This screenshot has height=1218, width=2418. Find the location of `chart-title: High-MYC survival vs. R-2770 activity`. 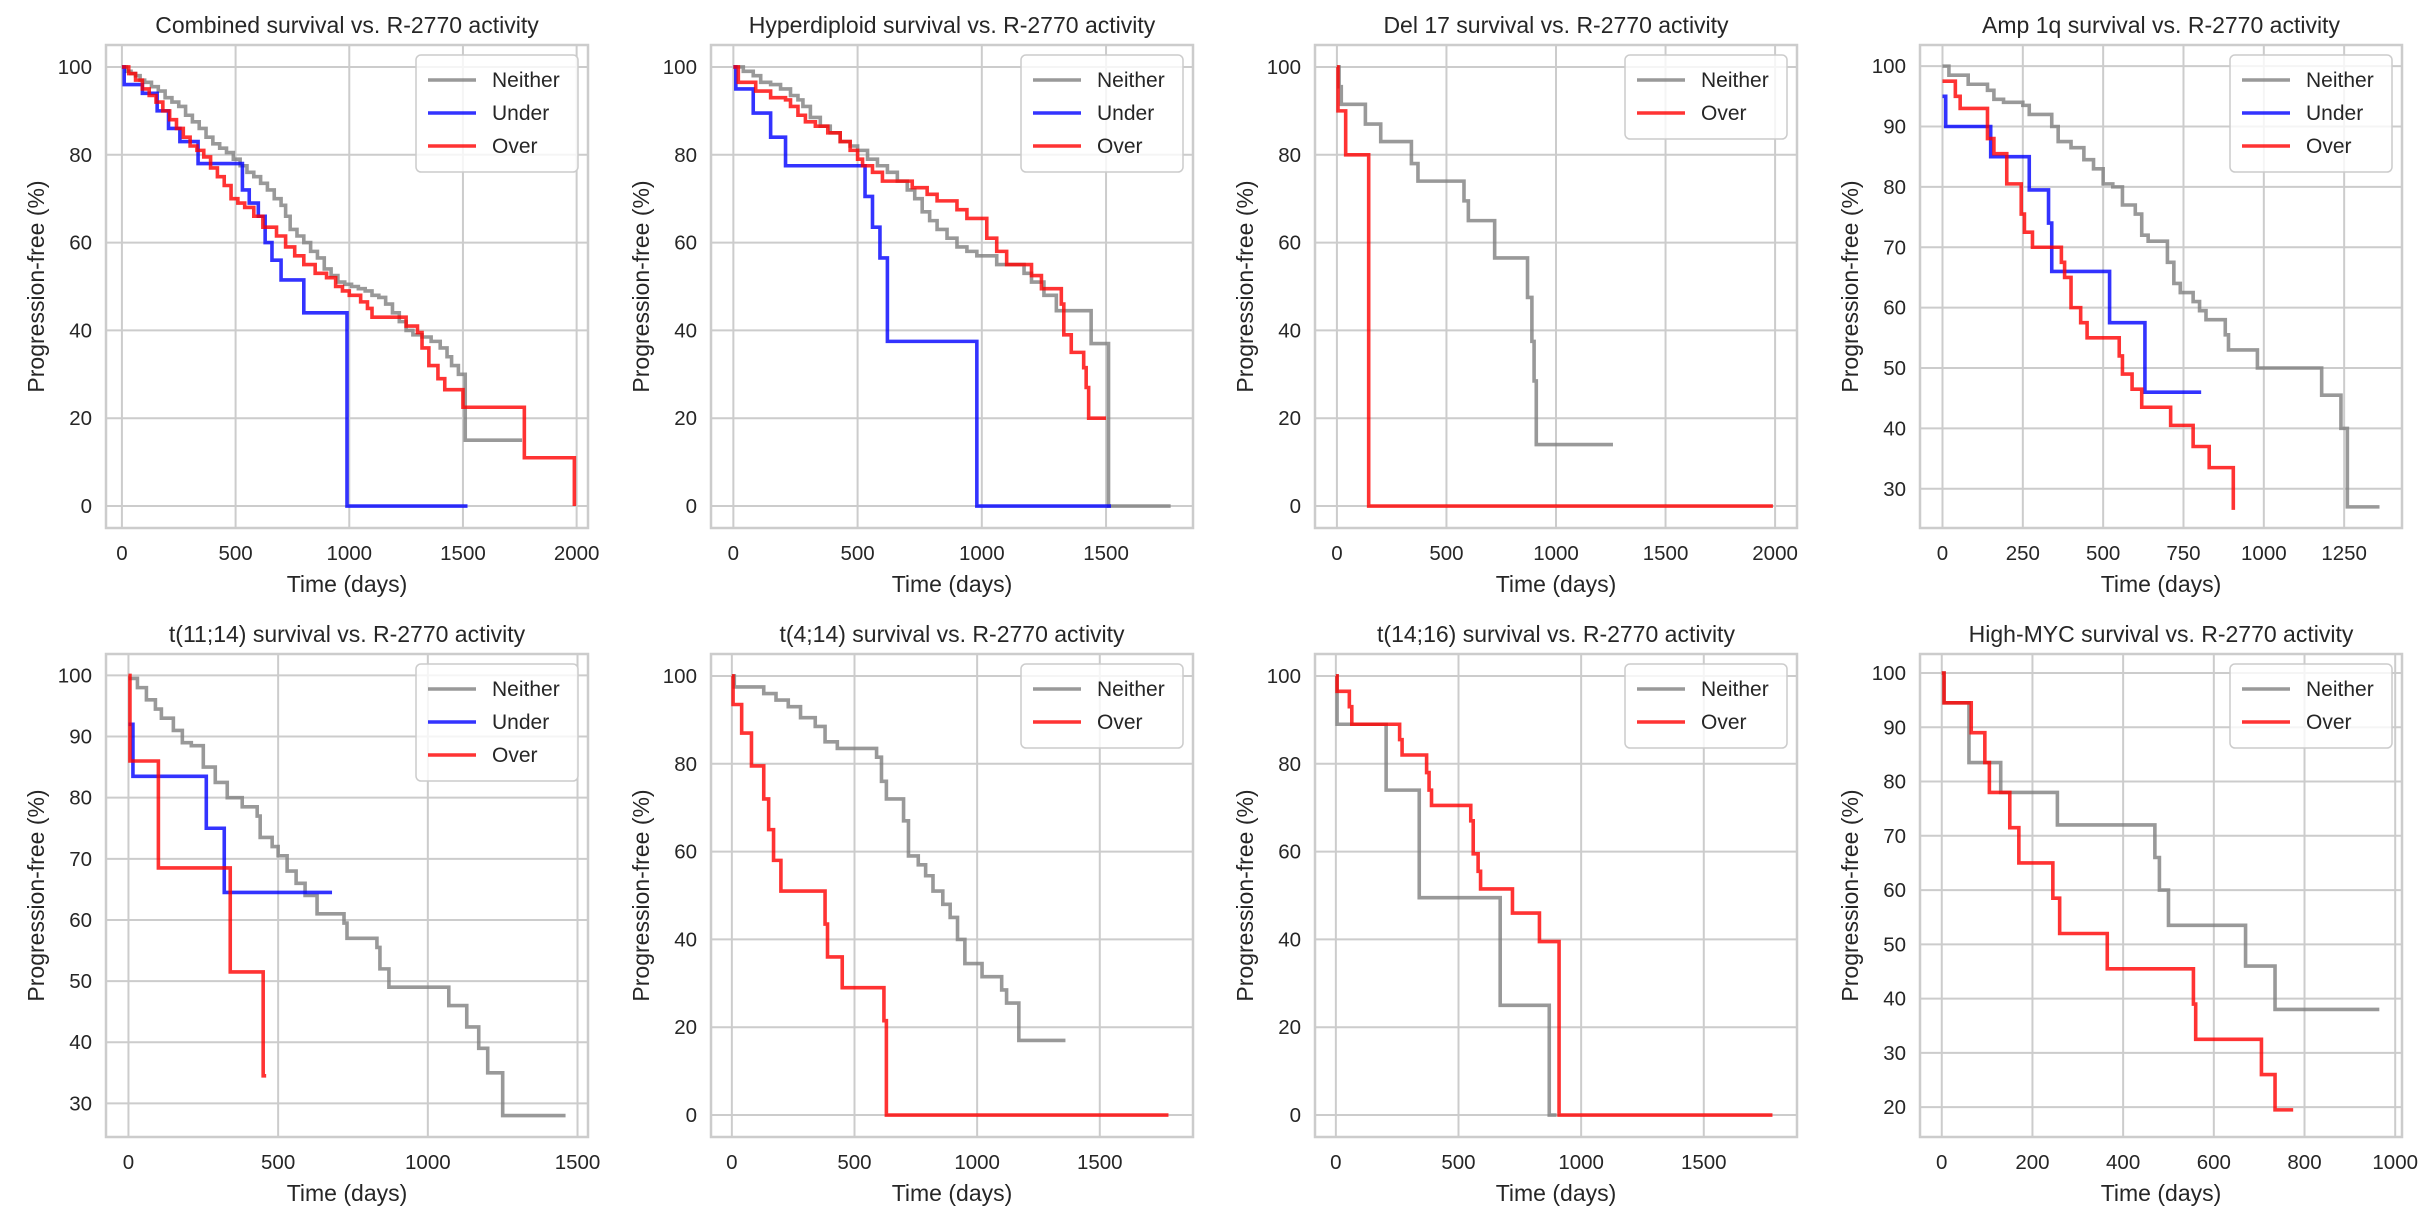

chart-title: High-MYC survival vs. R-2770 activity is located at coordinates (2160, 634).